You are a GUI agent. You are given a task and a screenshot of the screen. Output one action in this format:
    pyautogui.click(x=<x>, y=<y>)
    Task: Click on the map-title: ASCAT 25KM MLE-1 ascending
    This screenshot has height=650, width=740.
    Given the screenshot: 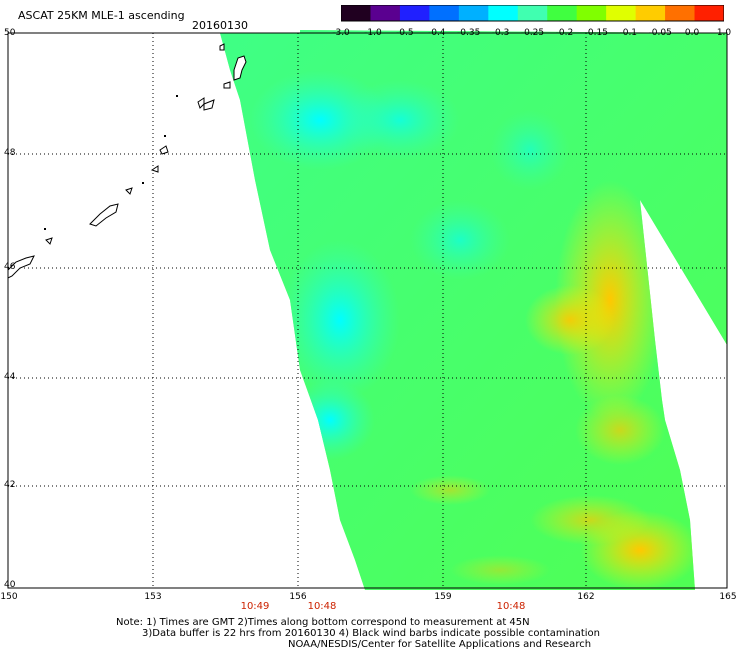 What is the action you would take?
    pyautogui.click(x=101, y=15)
    